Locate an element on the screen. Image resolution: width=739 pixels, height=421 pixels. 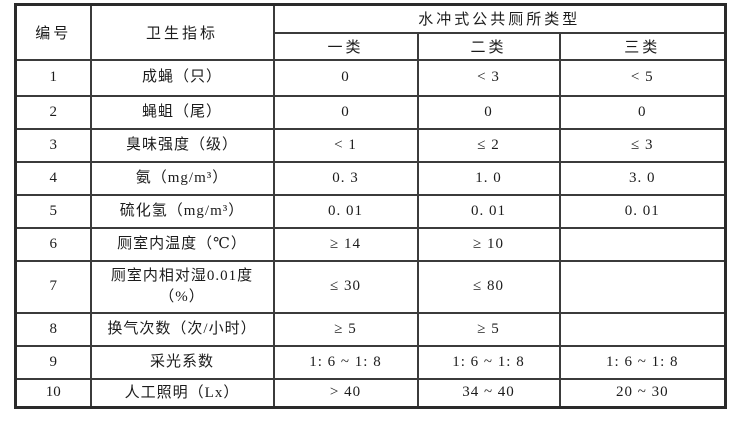
table-row: 5 硫化氢（mg/m³） 0. 01 0. 01 0. 01 is located at coordinates (370, 211).